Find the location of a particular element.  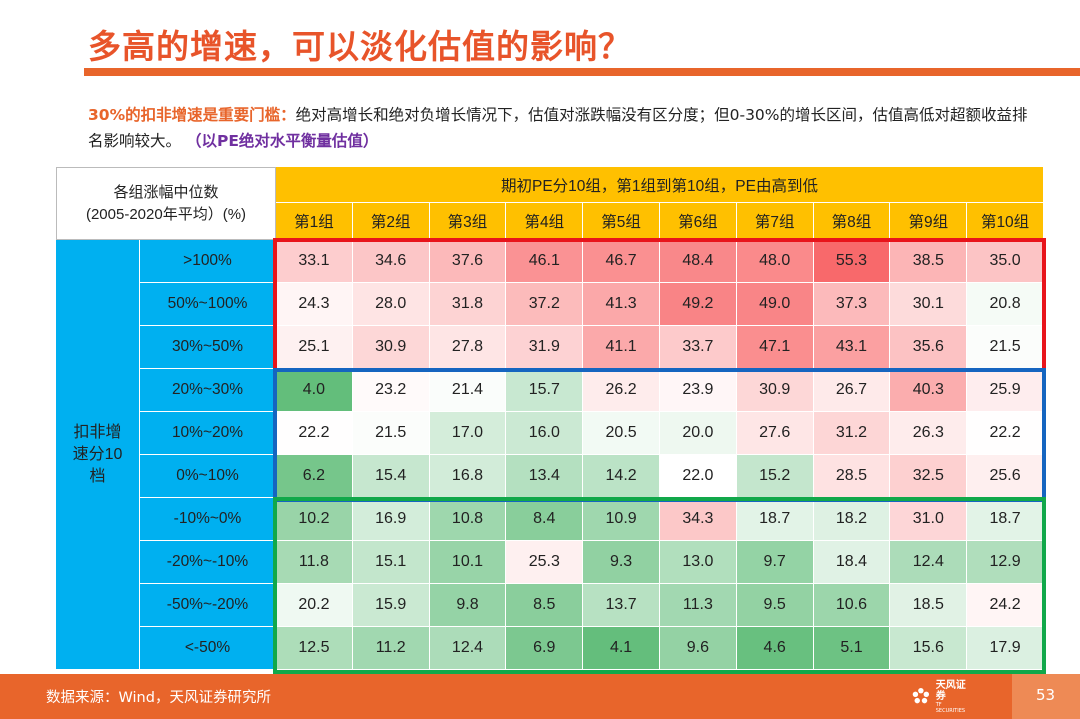

page-number-box is located at coordinates (1046, 696).